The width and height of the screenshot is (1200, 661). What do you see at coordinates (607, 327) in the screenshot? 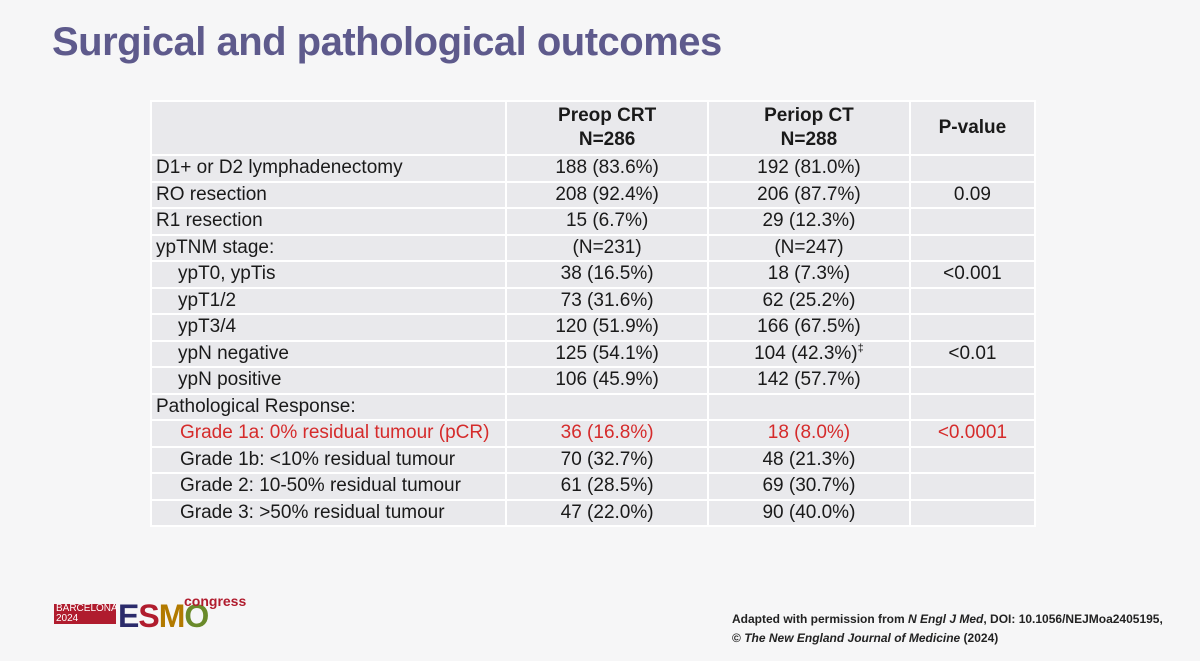
I see `cell-preop-crt: 120 (51.9%)` at bounding box center [607, 327].